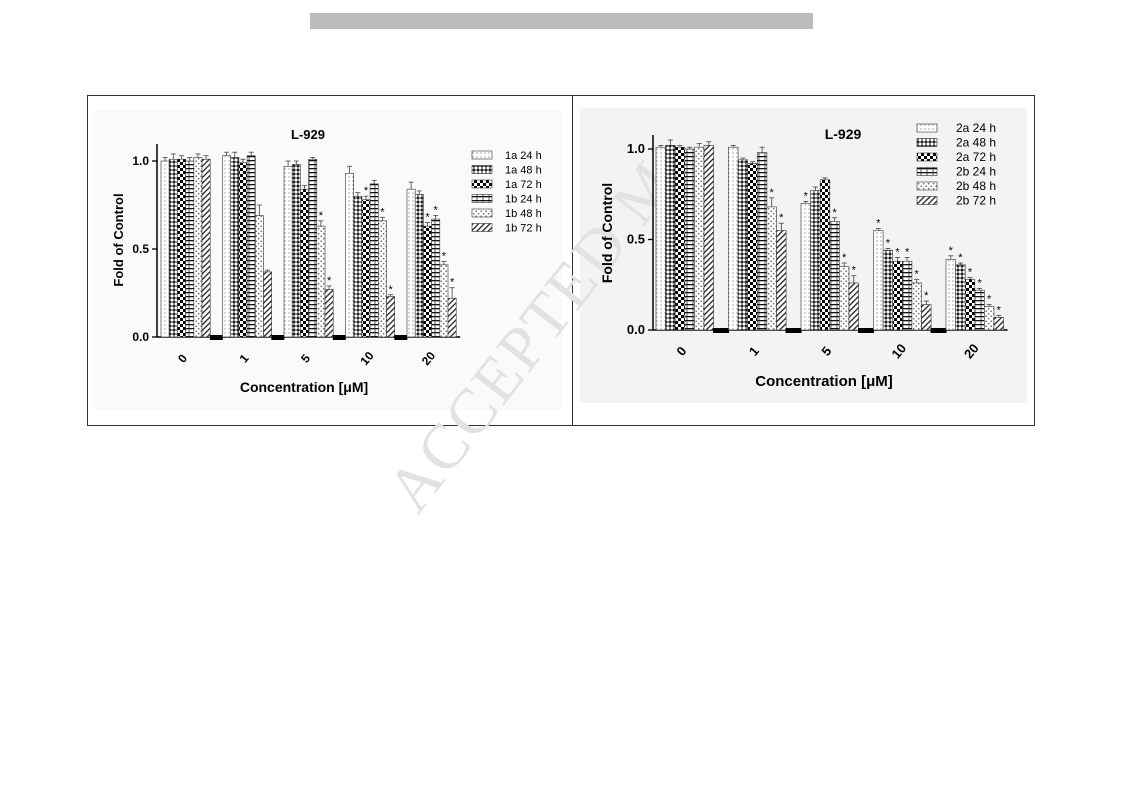 The image size is (1123, 793). Describe the element at coordinates (681, 351) in the screenshot. I see `x-tick-label: 0` at that location.